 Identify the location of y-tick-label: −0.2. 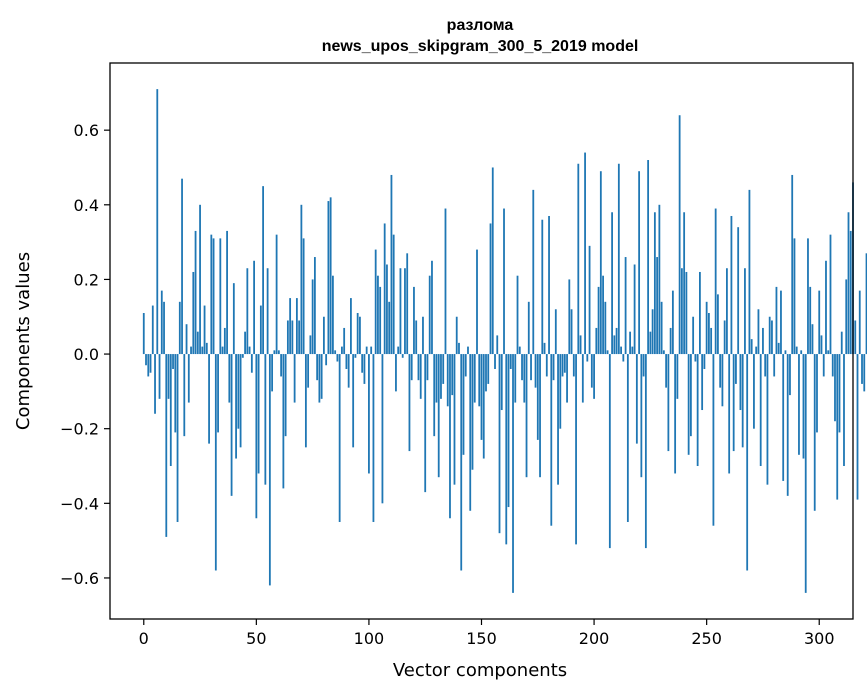
(79, 429).